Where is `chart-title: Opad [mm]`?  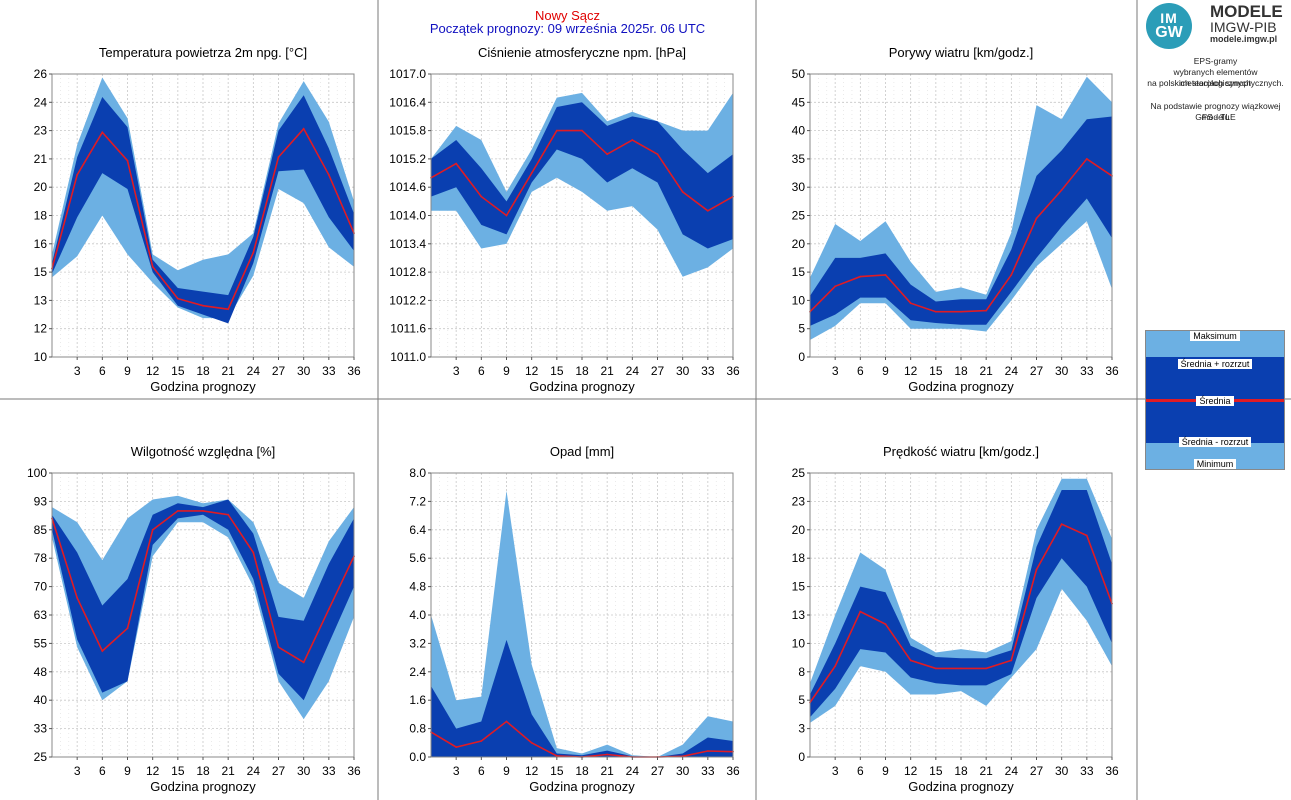
chart-title: Opad [mm] is located at coordinates (582, 451).